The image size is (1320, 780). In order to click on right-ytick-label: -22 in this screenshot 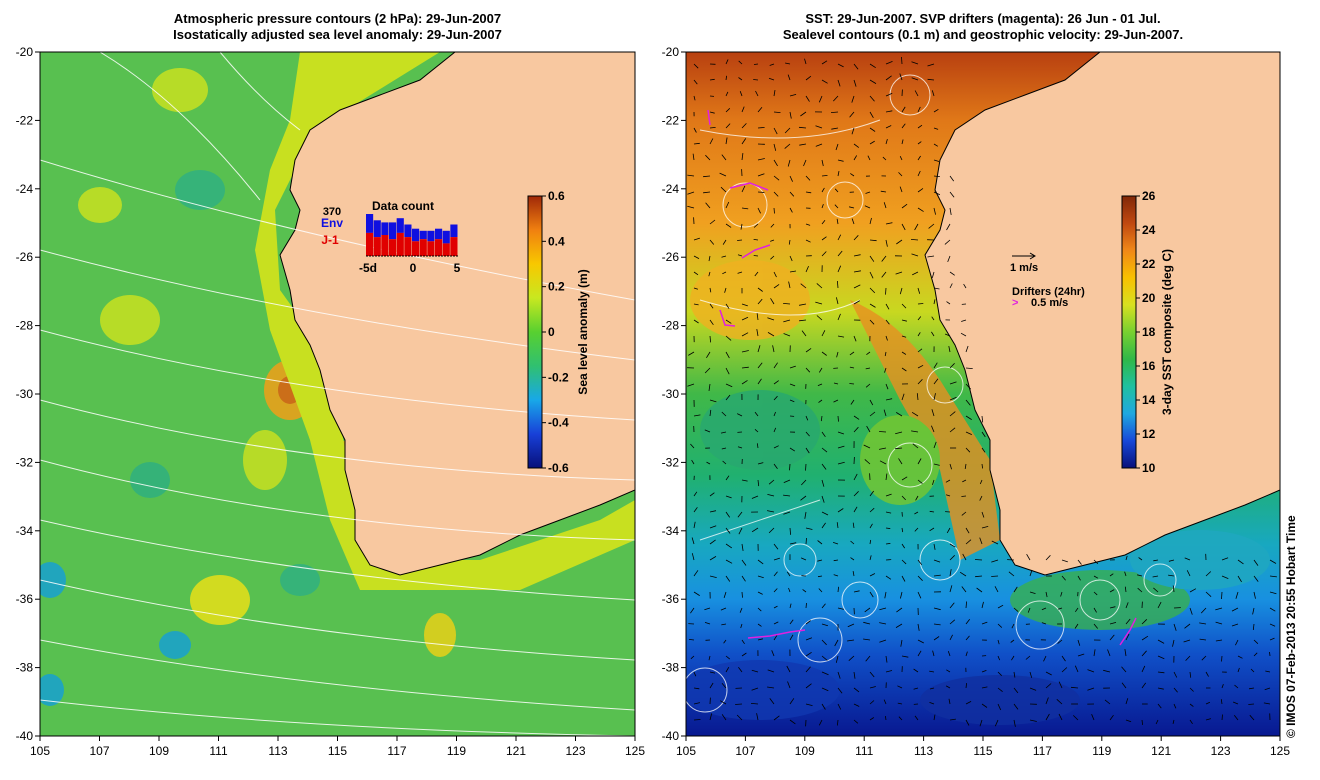, I will do `click(671, 120)`.